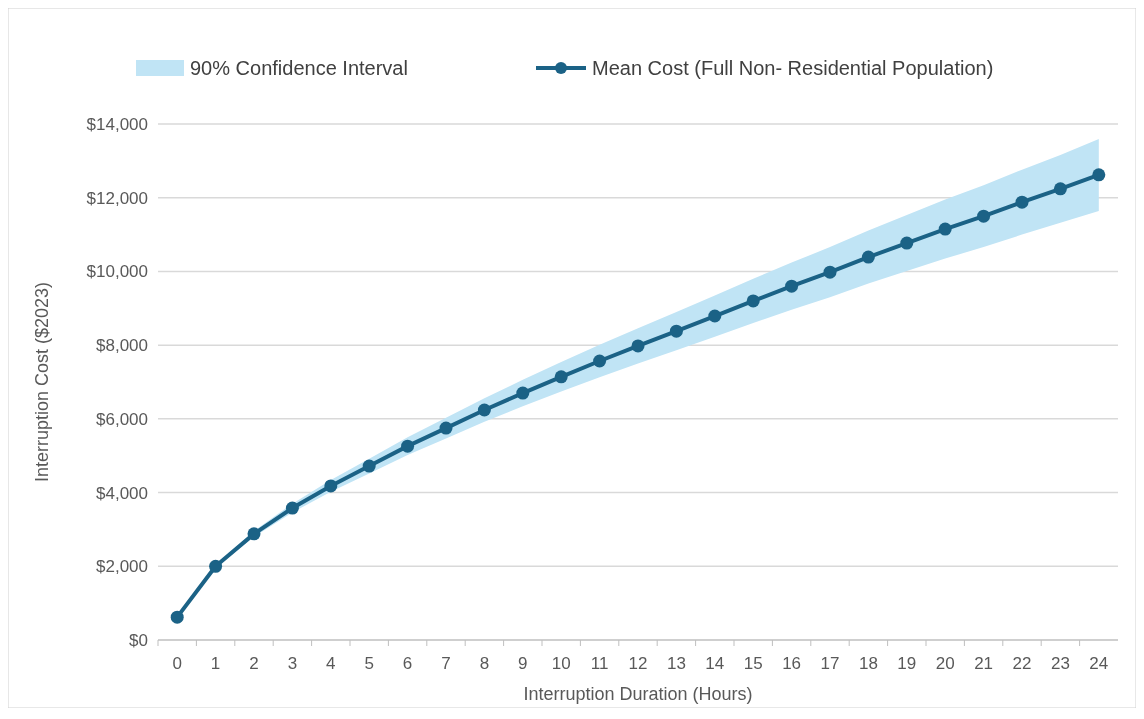  I want to click on x-tick-label: 7, so click(446, 663).